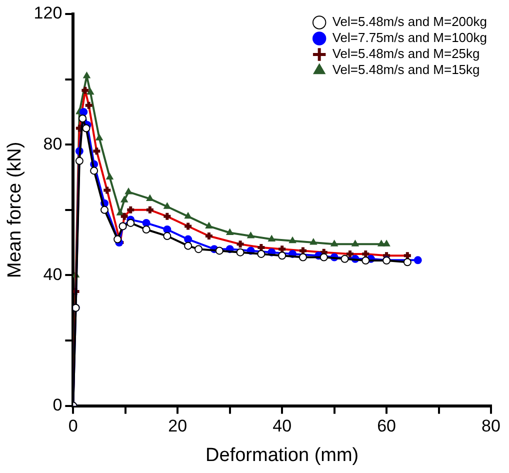  I want to click on x-tick-label: 20, so click(178, 426).